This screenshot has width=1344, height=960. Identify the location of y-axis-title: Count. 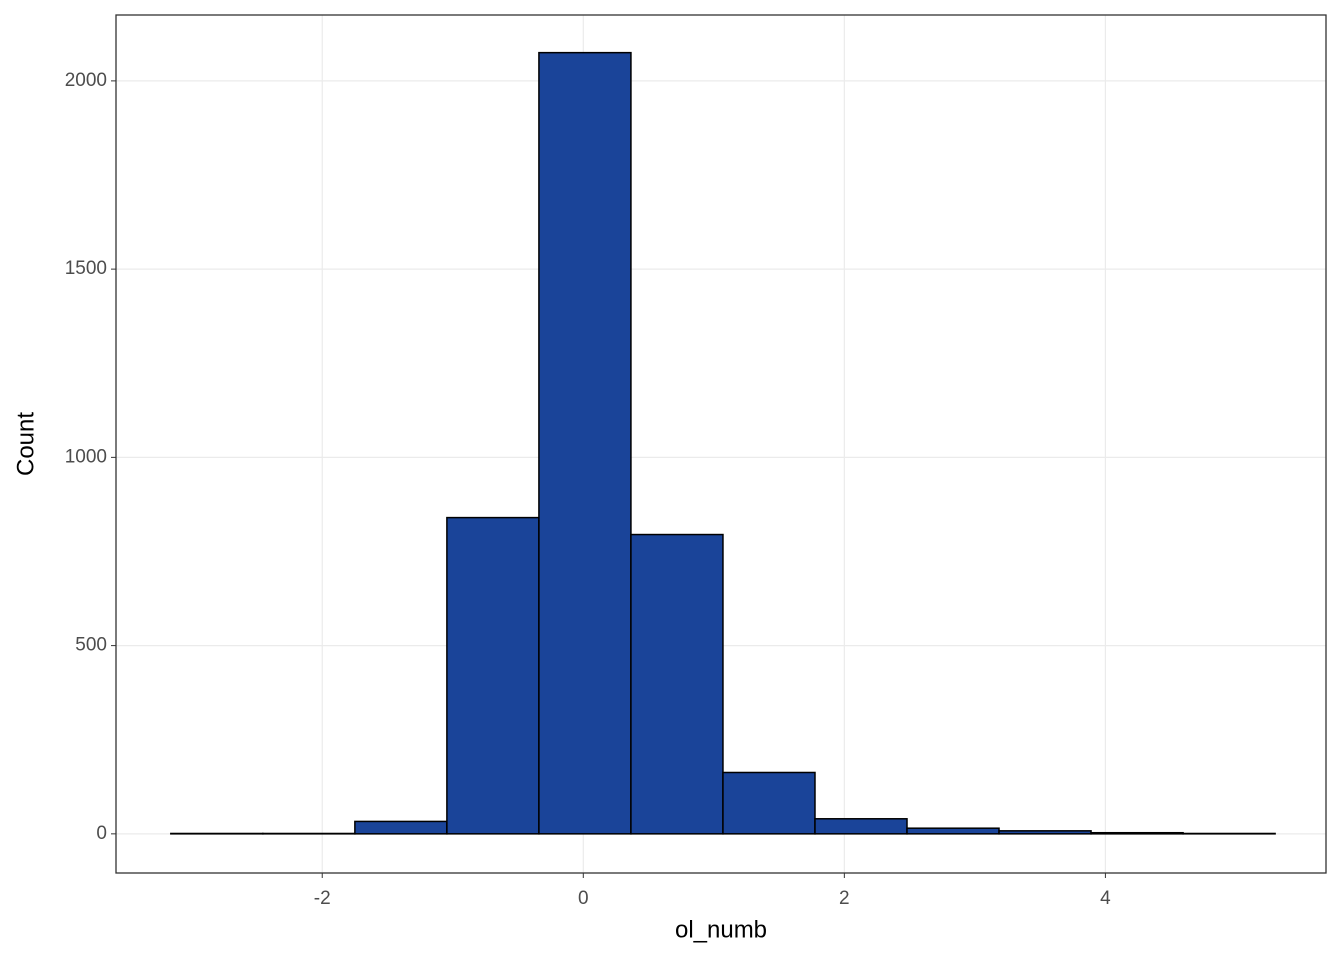
(25, 444).